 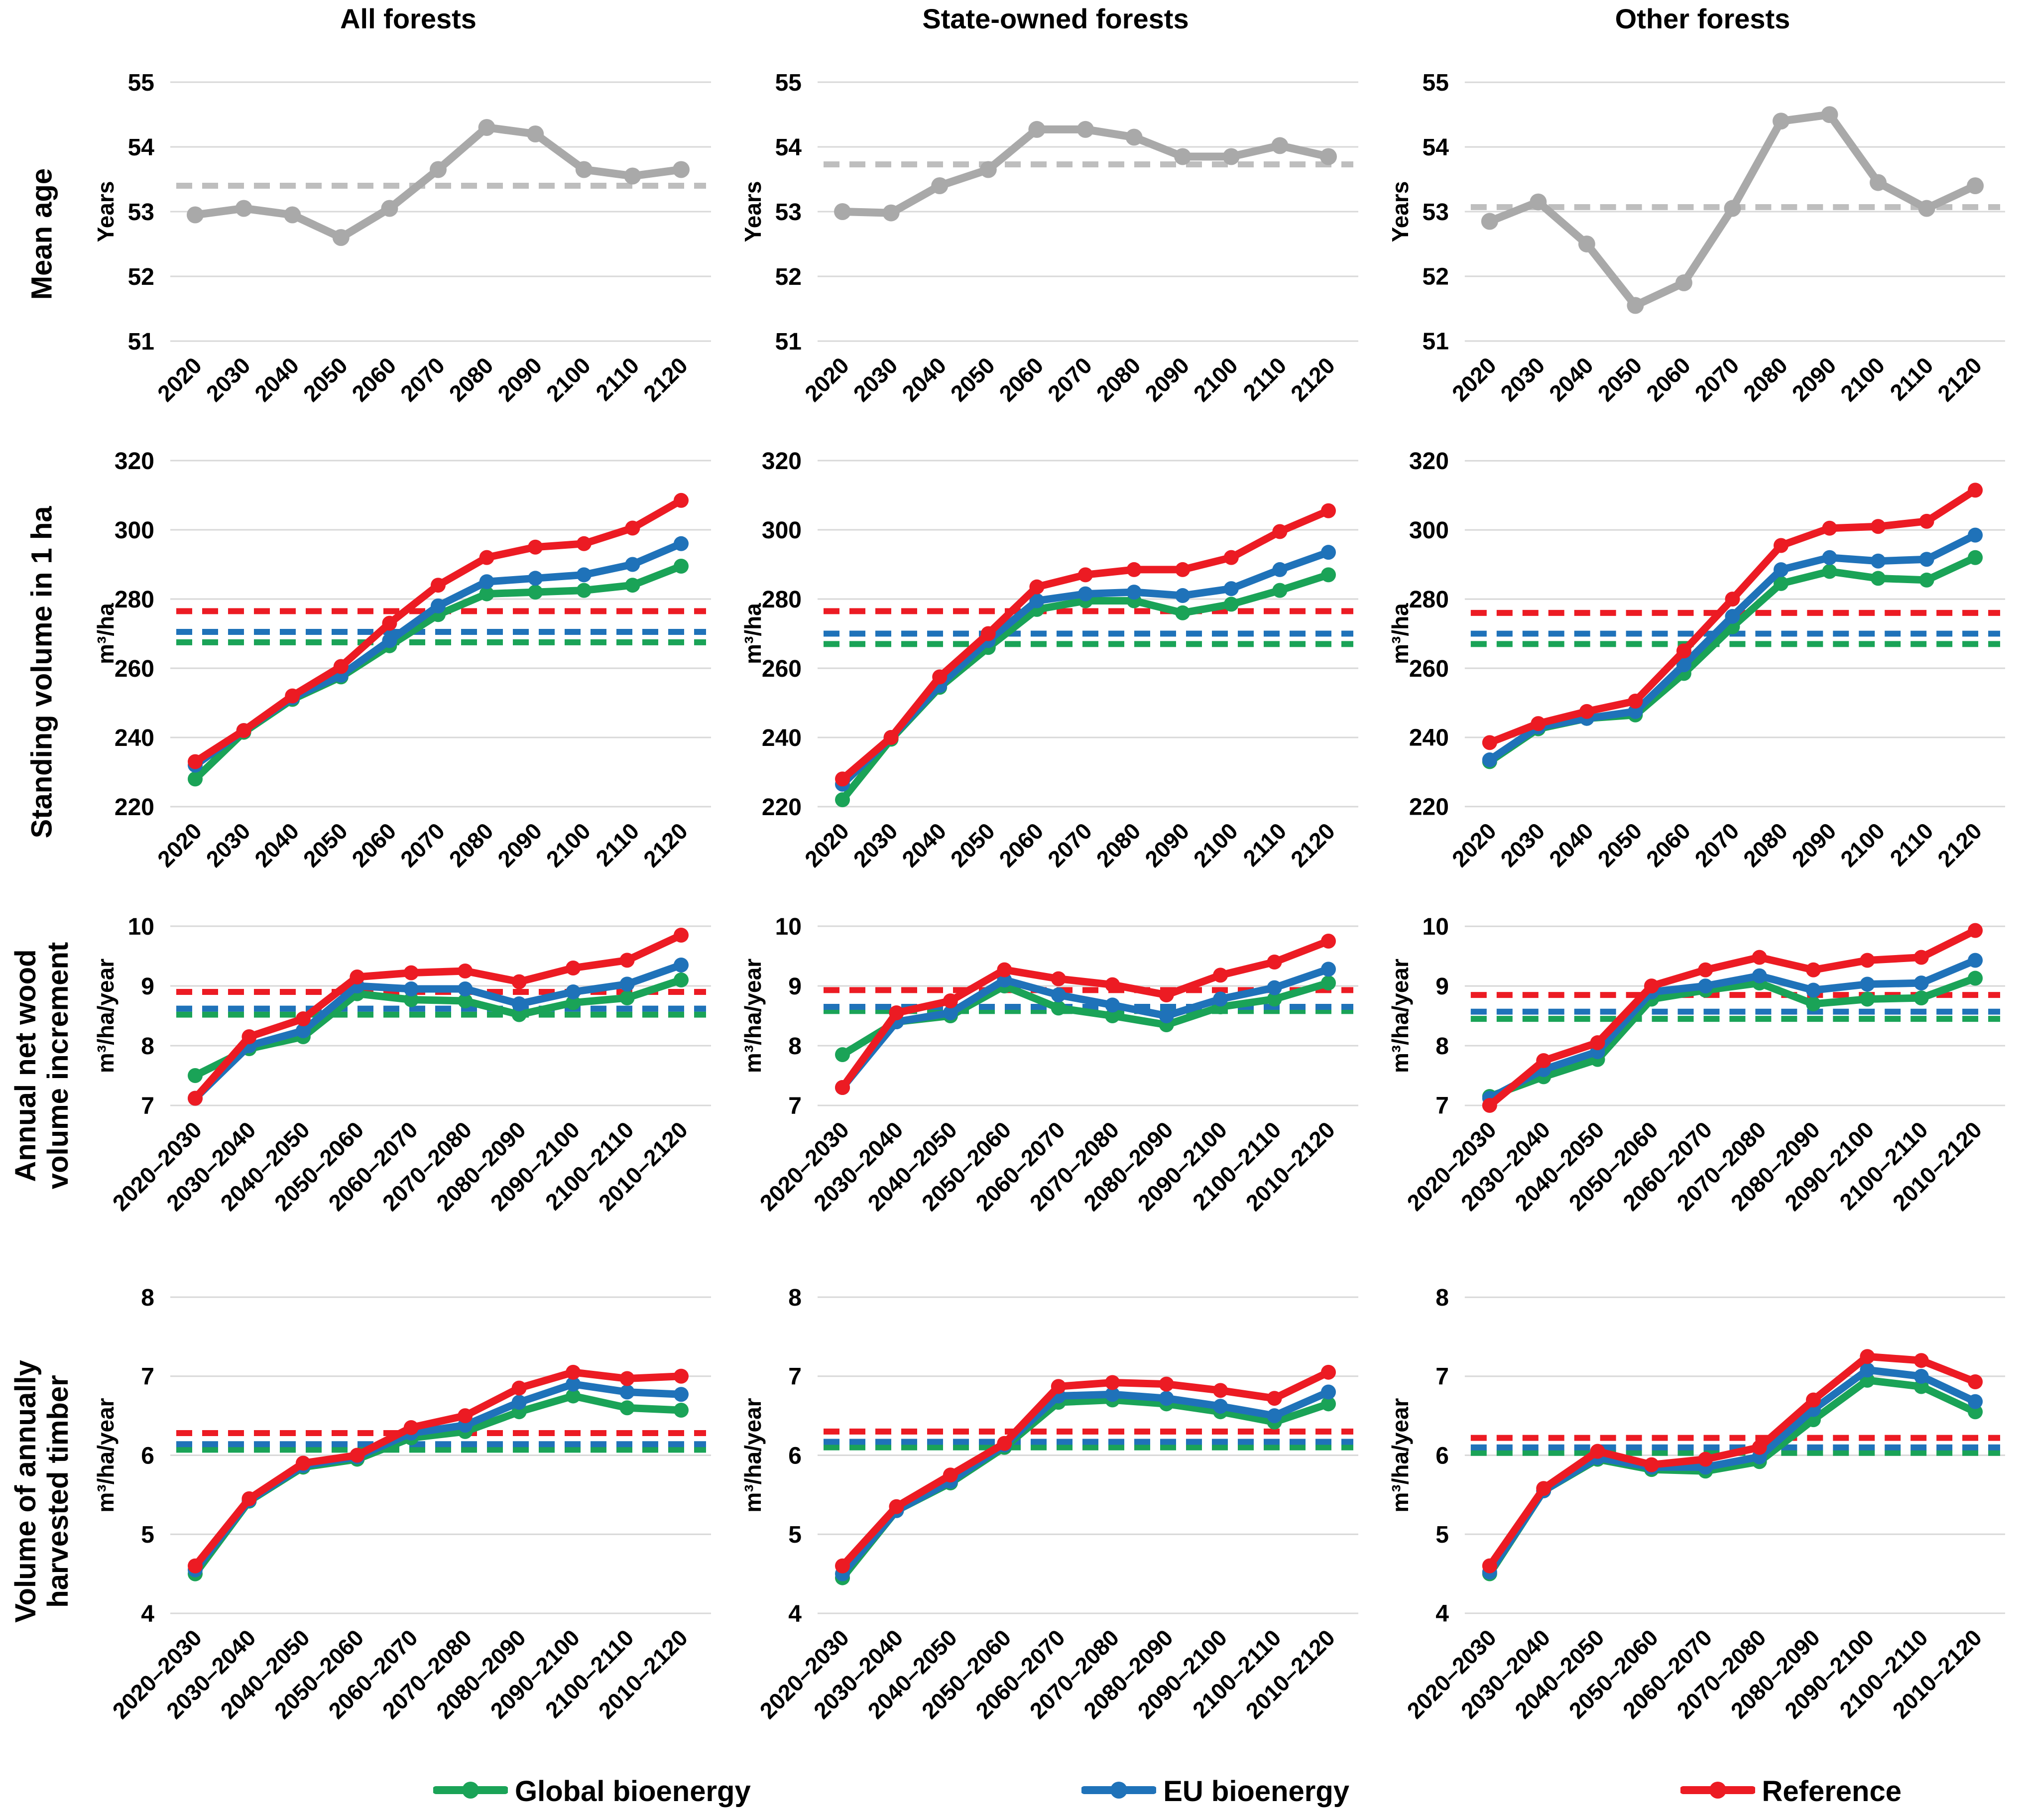 I want to click on legend-marker-global-bioenergy-icon, so click(x=471, y=1791).